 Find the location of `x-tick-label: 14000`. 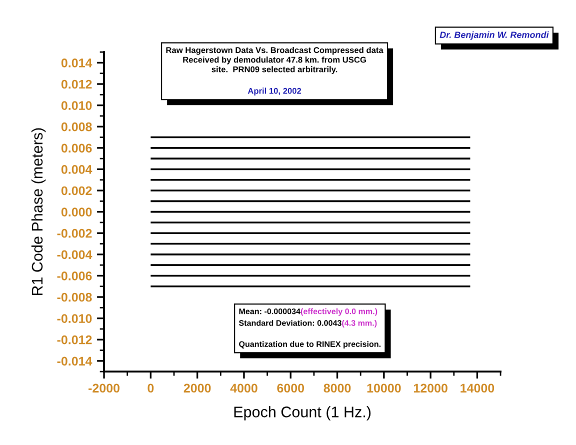

x-tick-label: 14000 is located at coordinates (477, 388).